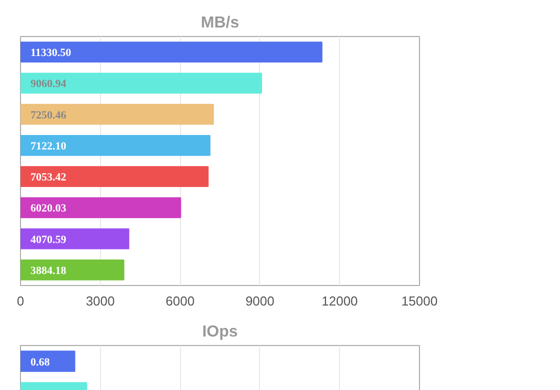 This screenshot has width=560, height=390. Describe the element at coordinates (48, 84) in the screenshot. I see `data-label: 9060.94` at that location.